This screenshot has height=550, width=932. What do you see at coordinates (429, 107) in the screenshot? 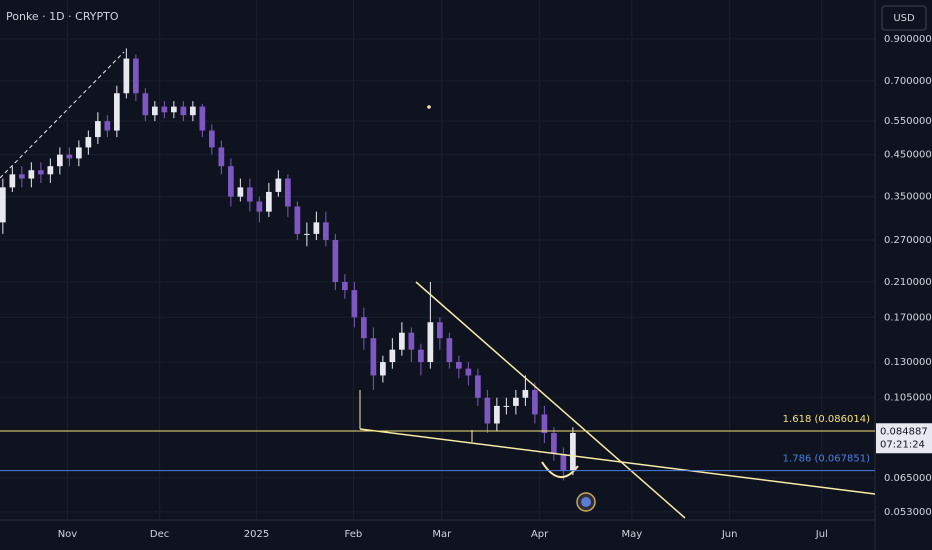
I see `dot` at bounding box center [429, 107].